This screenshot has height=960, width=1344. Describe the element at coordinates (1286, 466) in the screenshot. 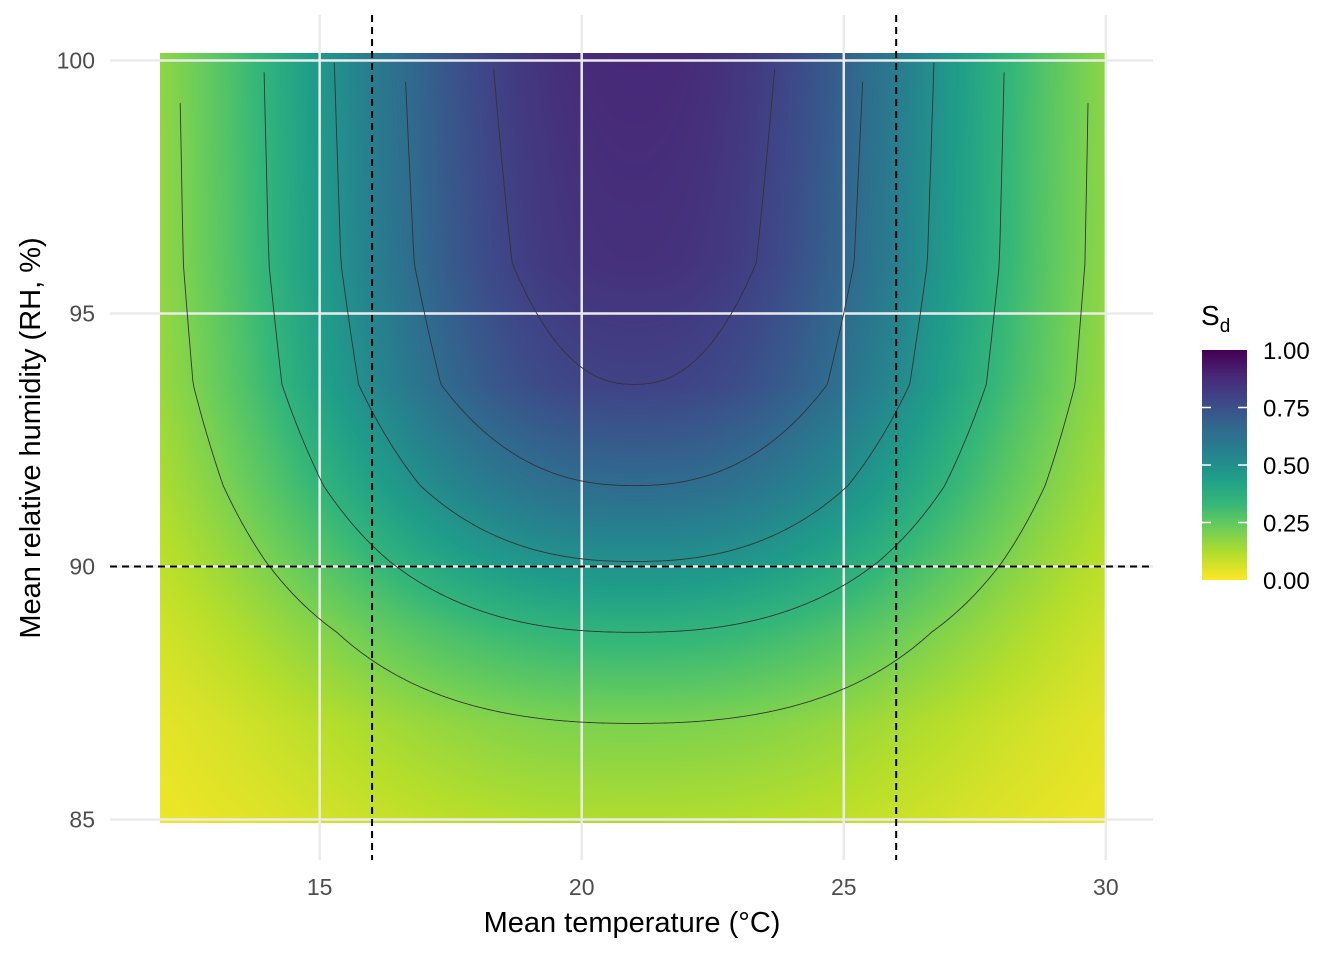

I see `legend-tick-label: 0.50` at that location.